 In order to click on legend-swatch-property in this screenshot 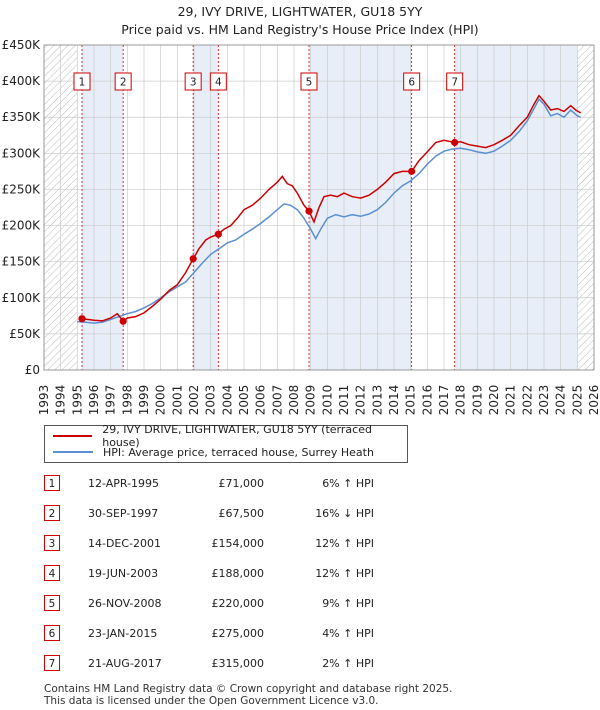, I will do `click(73, 436)`.